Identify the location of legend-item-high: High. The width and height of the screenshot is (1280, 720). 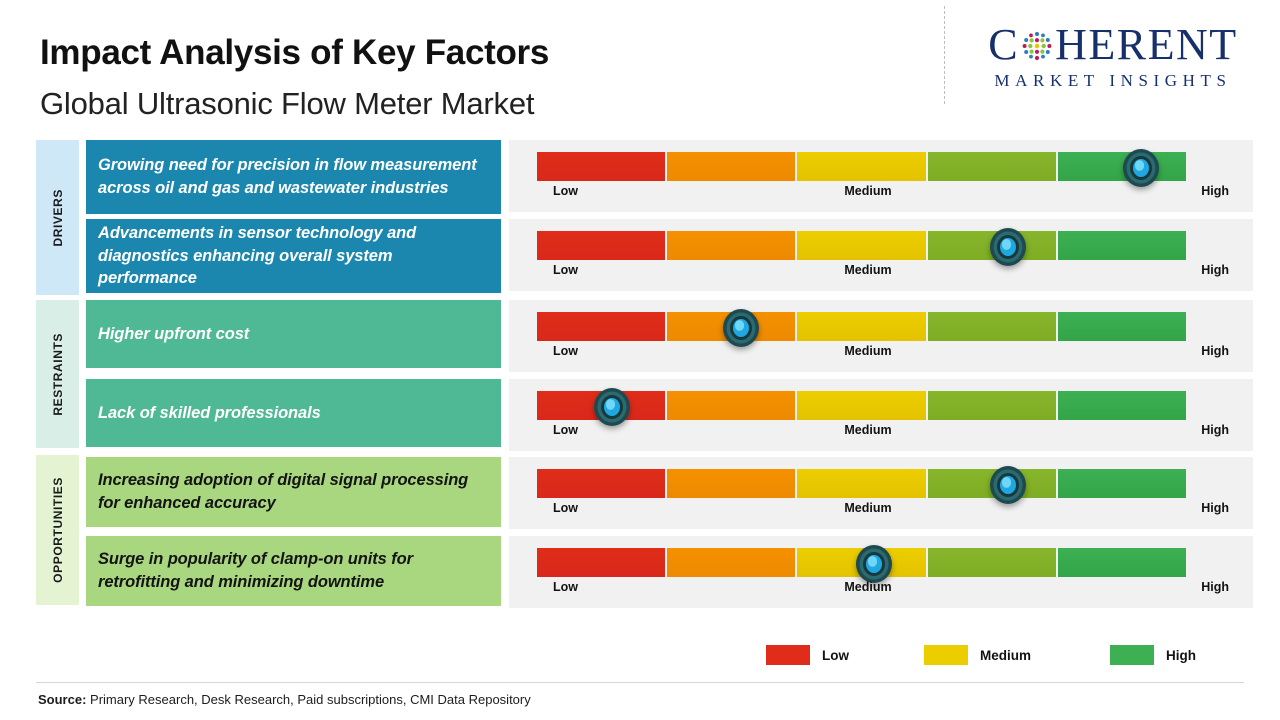
(1153, 655).